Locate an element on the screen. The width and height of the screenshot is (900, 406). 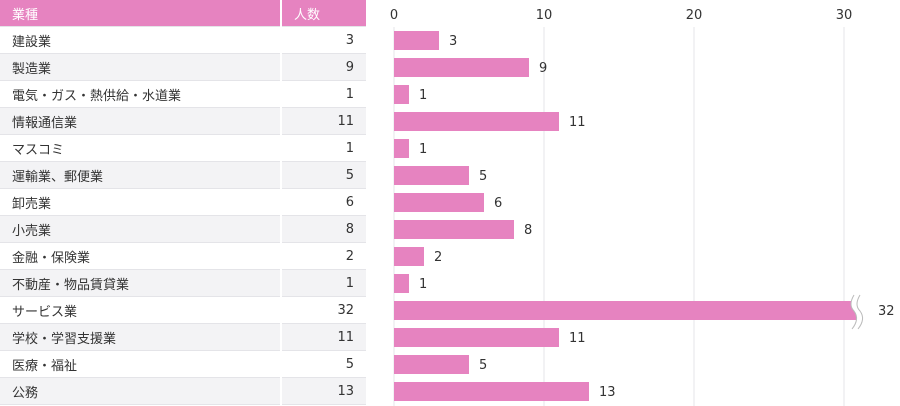
table-row: 小売業 8 is located at coordinates (183, 229).